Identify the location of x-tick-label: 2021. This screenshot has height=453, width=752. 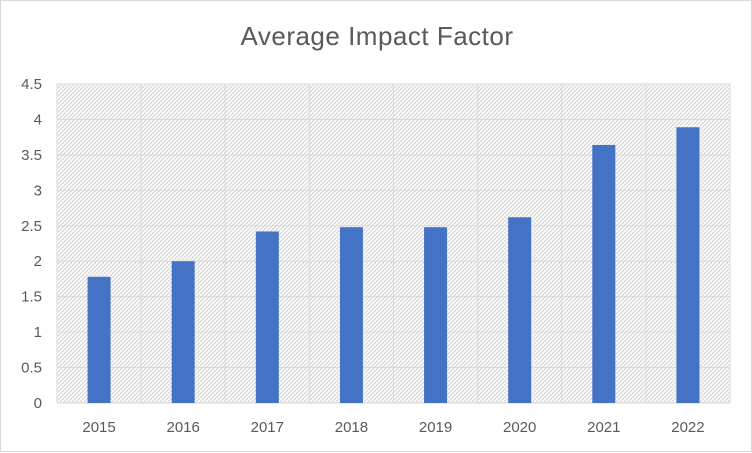
(603, 427).